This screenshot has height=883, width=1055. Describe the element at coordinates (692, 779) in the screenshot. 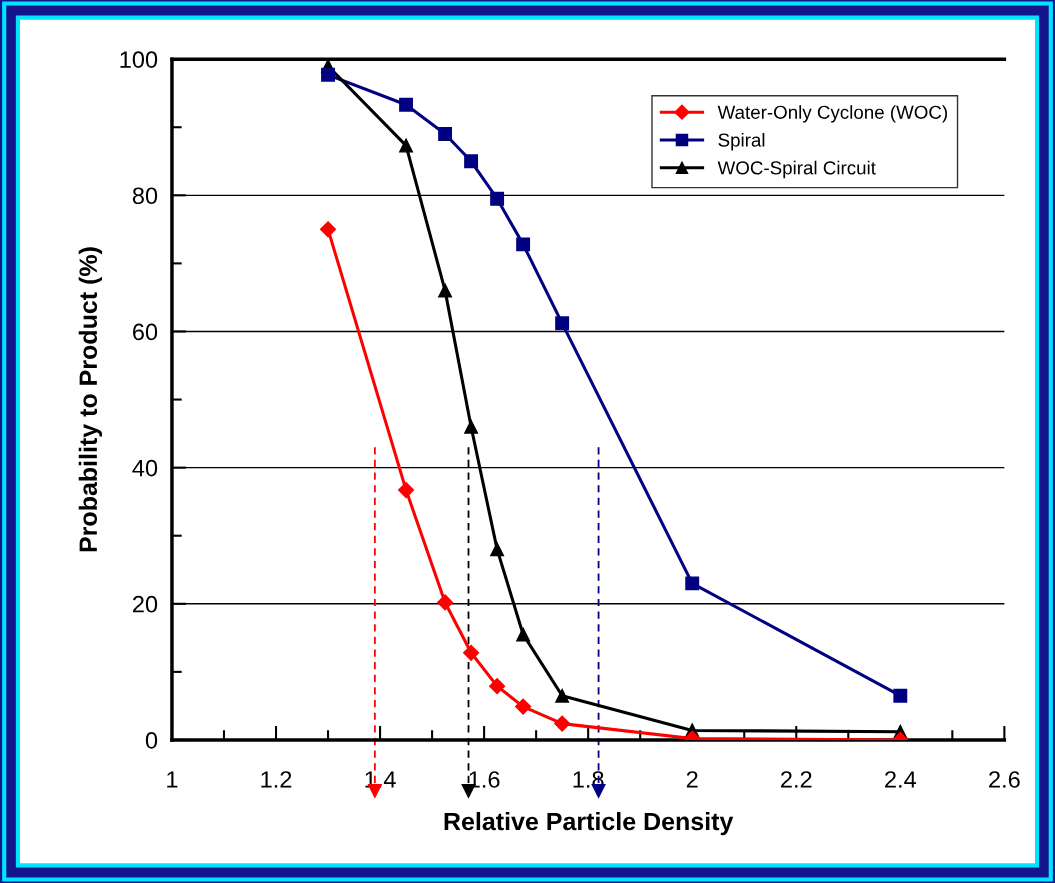

I see `x-tick-label: 2` at that location.